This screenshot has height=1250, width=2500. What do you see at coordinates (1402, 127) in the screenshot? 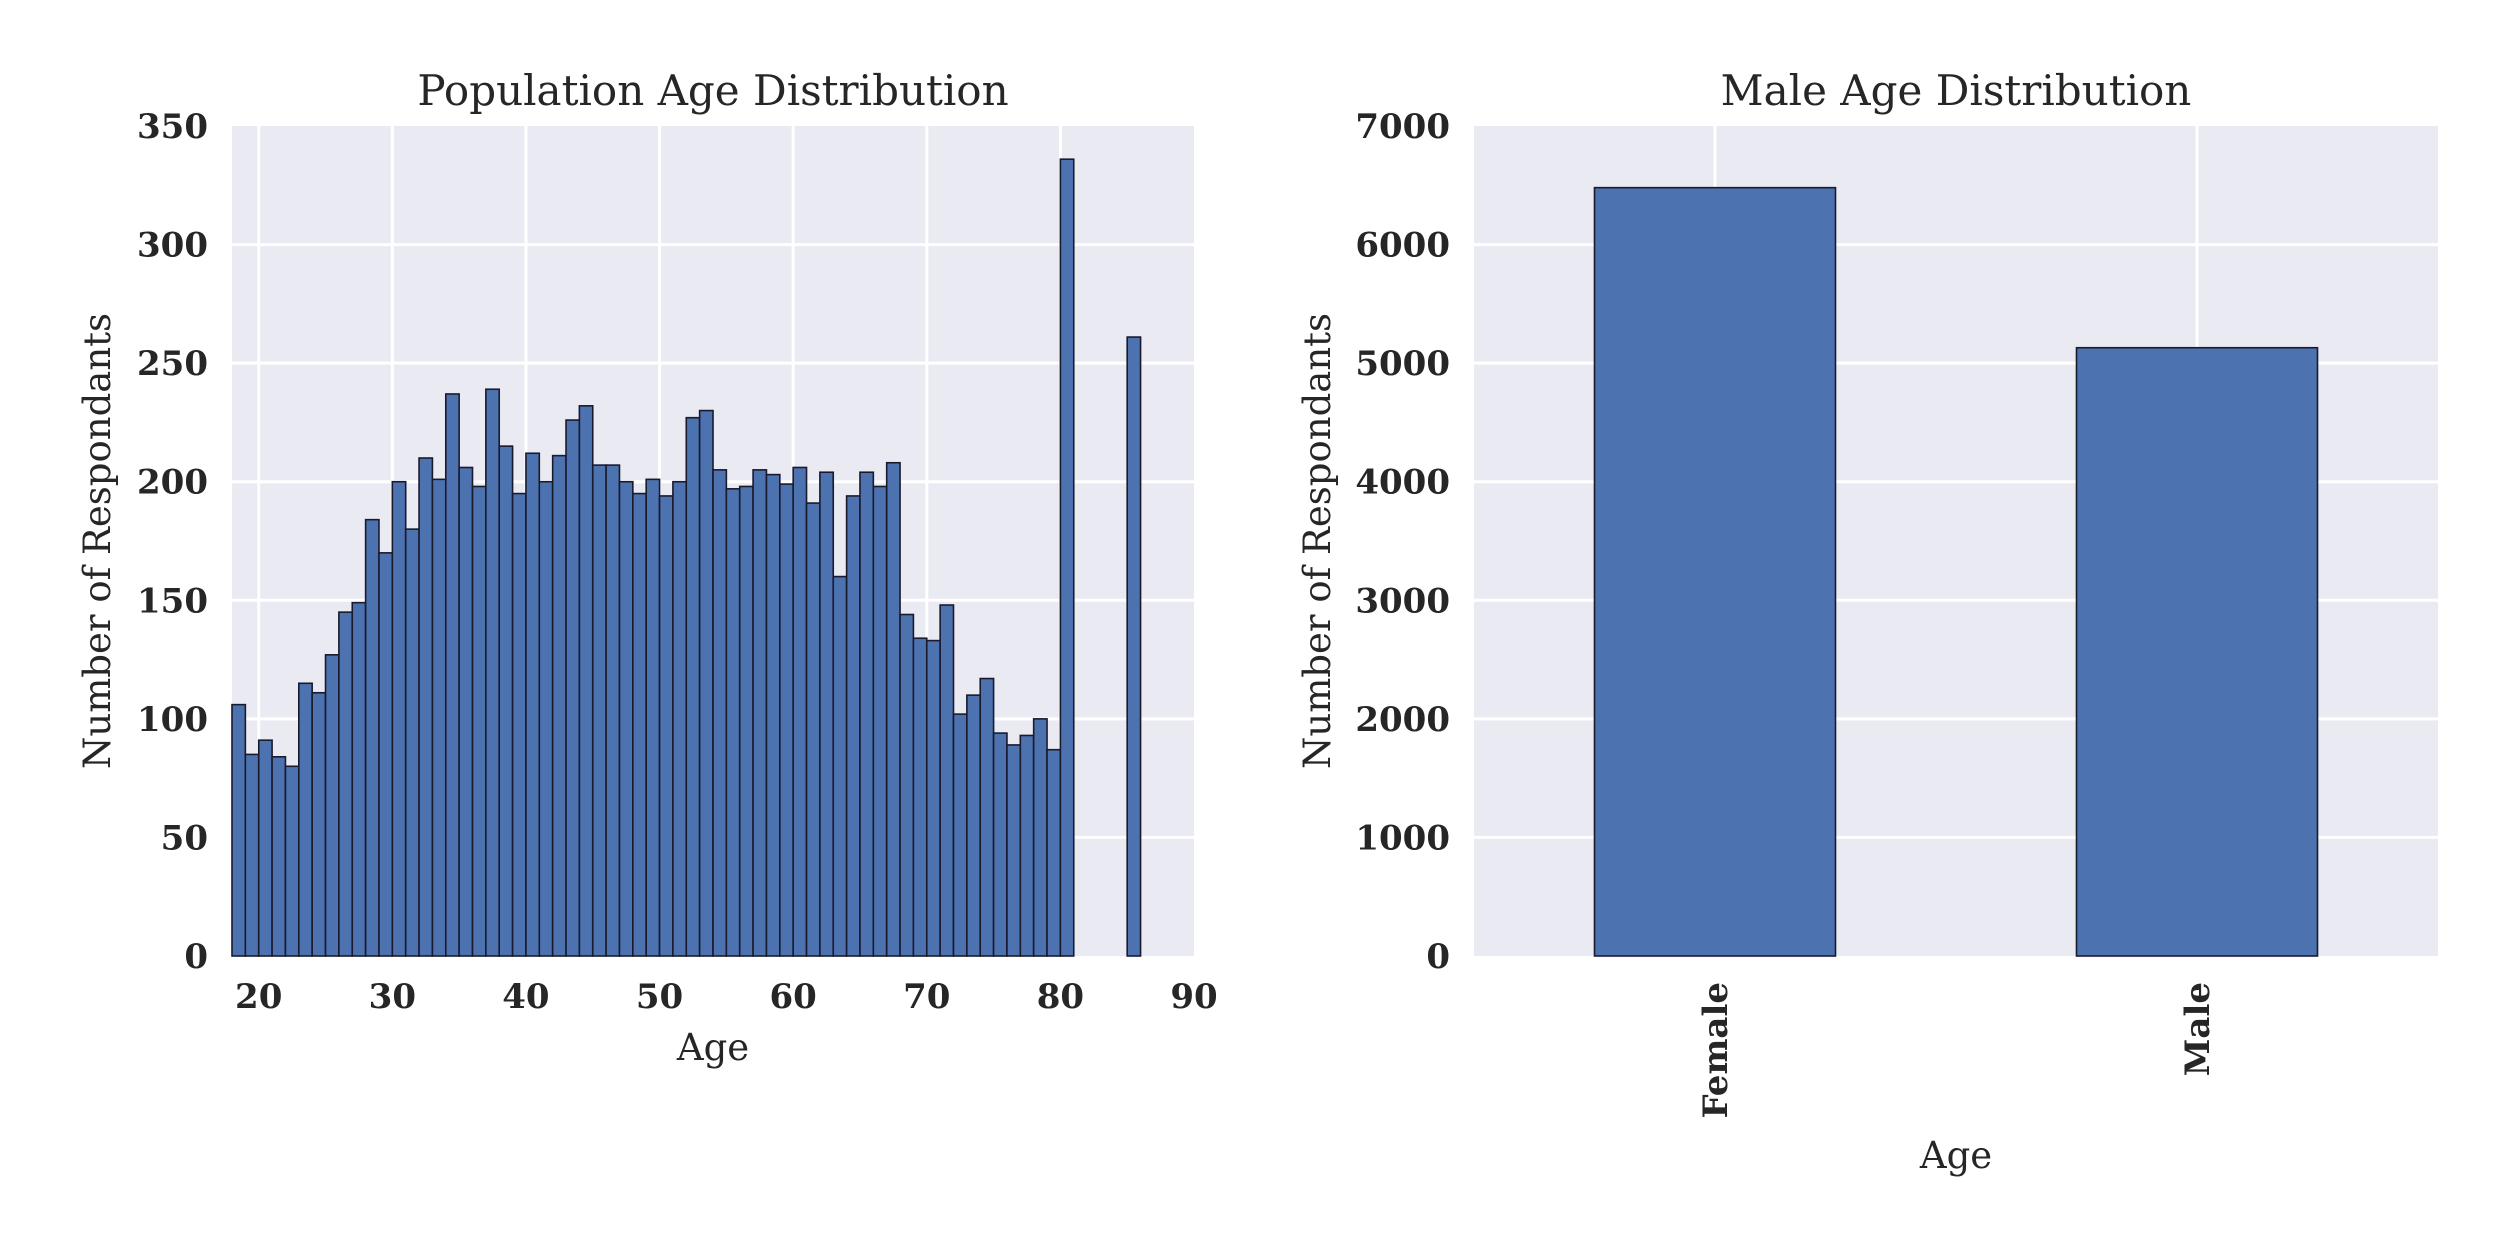
I see `y-tick-label: 7000` at bounding box center [1402, 127].